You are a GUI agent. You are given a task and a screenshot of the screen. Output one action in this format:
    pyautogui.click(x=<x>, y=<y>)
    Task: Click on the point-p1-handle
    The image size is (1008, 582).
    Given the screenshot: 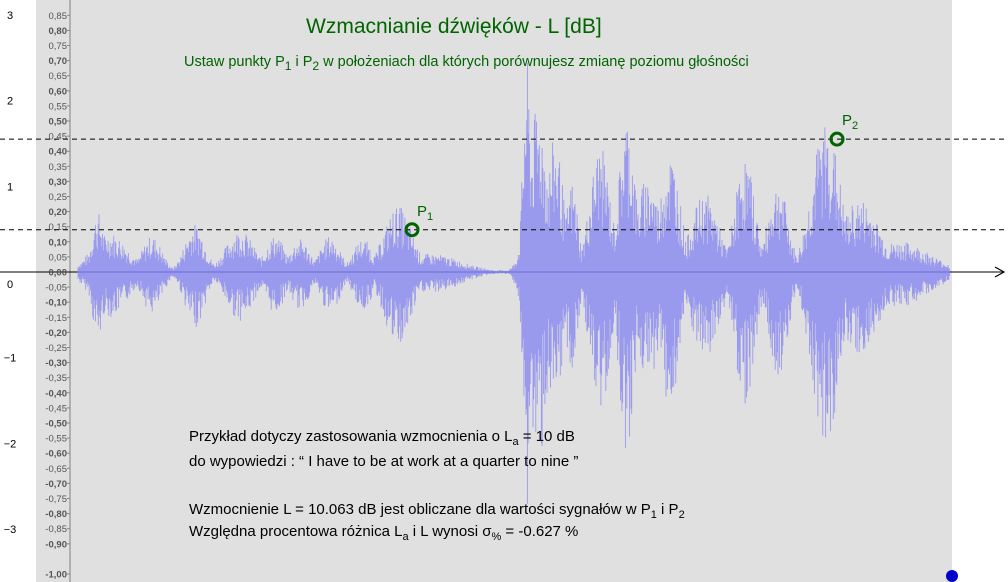 What is the action you would take?
    pyautogui.click(x=412, y=230)
    